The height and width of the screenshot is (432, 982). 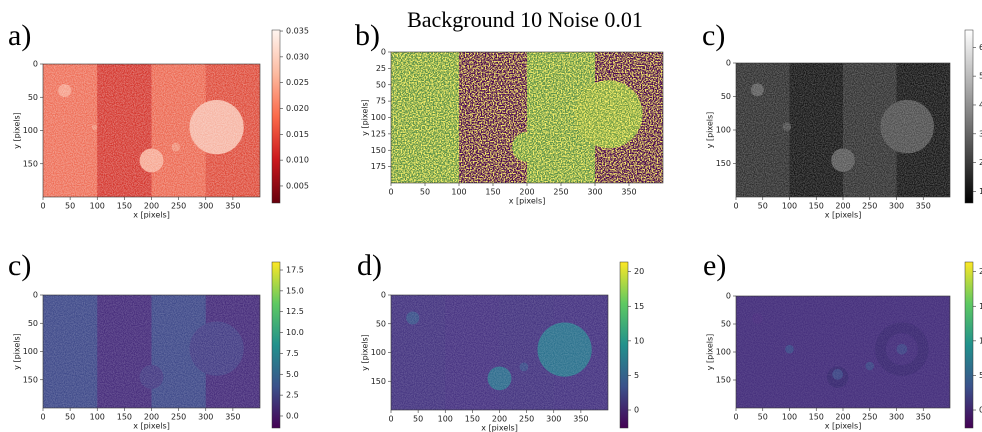 I want to click on y-tick-label: 175, so click(x=378, y=166).